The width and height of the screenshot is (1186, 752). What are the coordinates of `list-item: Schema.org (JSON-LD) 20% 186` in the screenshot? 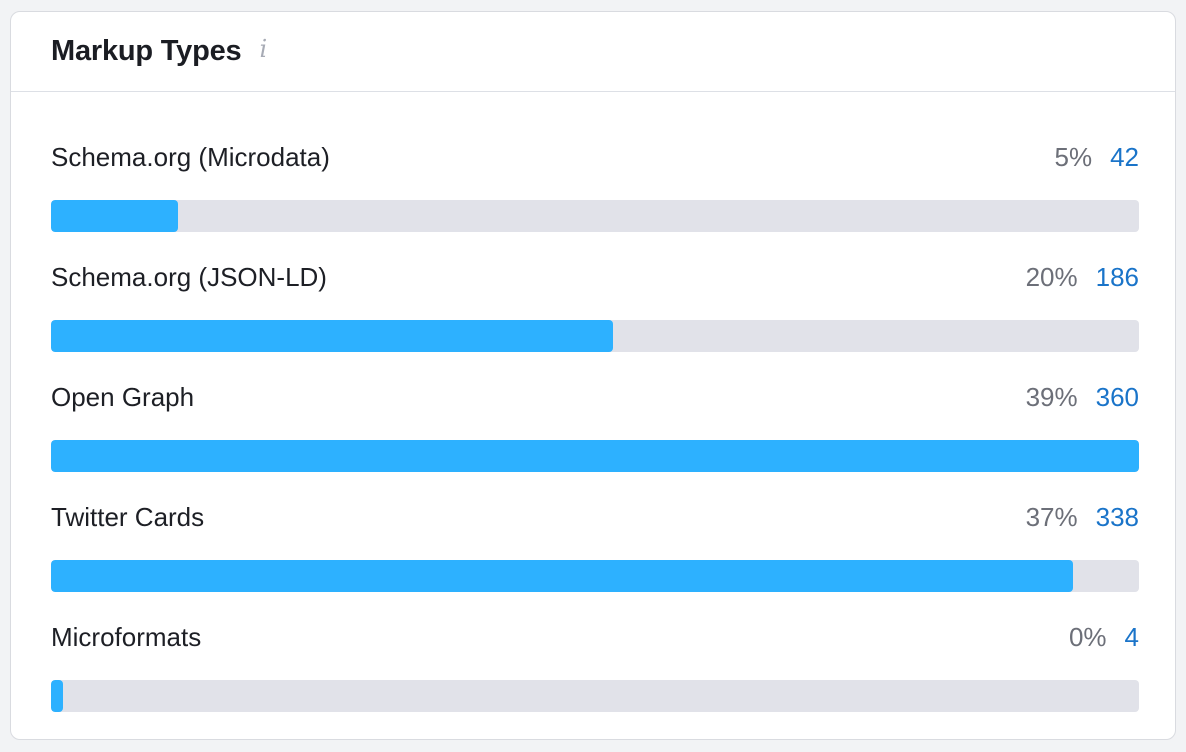 It's located at (595, 302).